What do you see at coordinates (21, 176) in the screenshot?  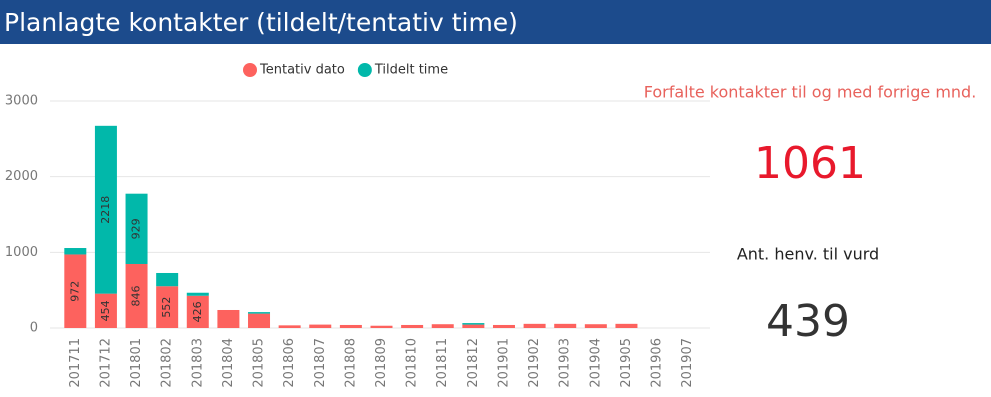 I see `y-tick-label: 2000` at bounding box center [21, 176].